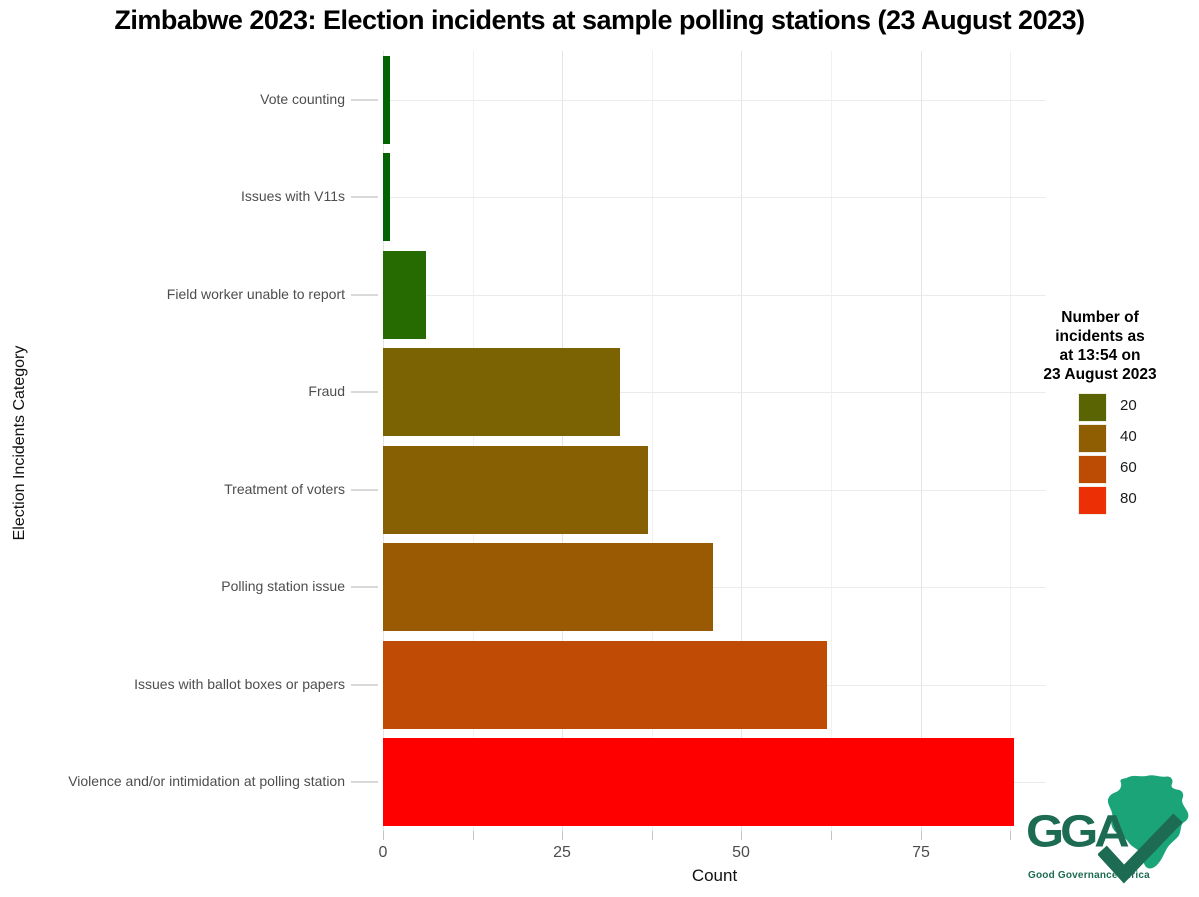 The image size is (1199, 897). What do you see at coordinates (302, 99) in the screenshot?
I see `category-label: Vote counting` at bounding box center [302, 99].